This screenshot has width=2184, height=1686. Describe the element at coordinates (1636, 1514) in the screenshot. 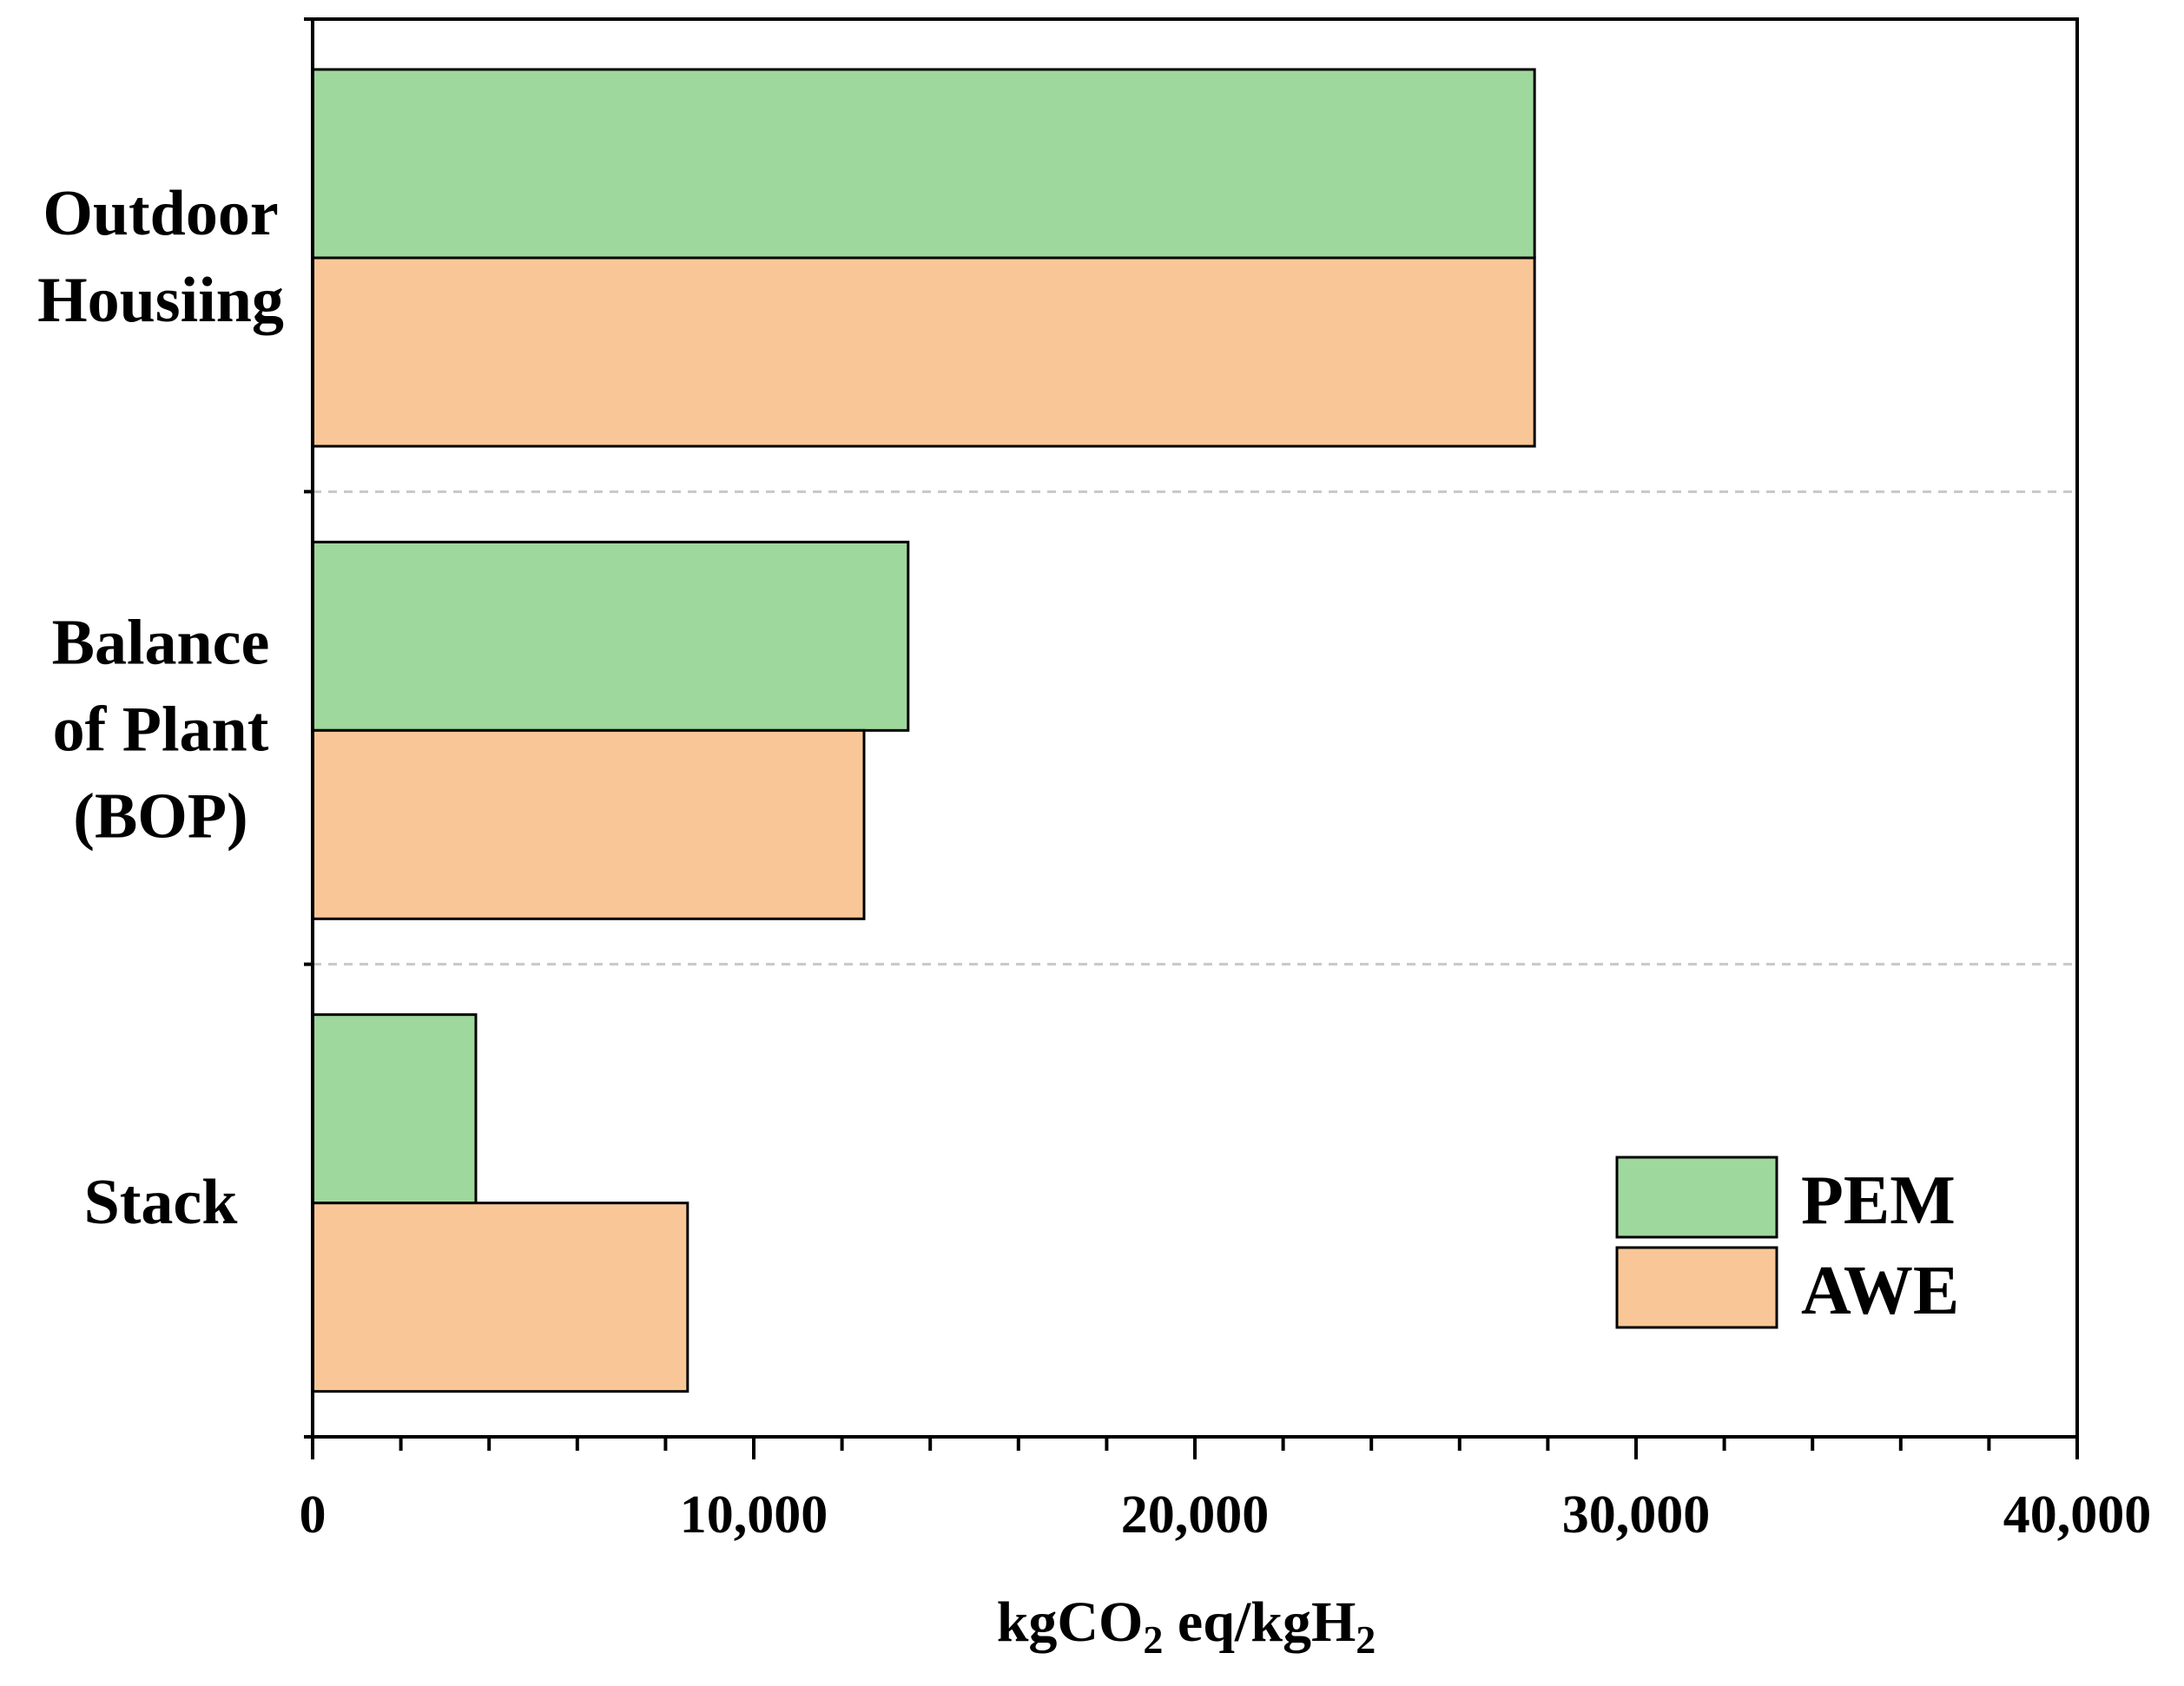

I see `x-tick-label: 30,000` at that location.